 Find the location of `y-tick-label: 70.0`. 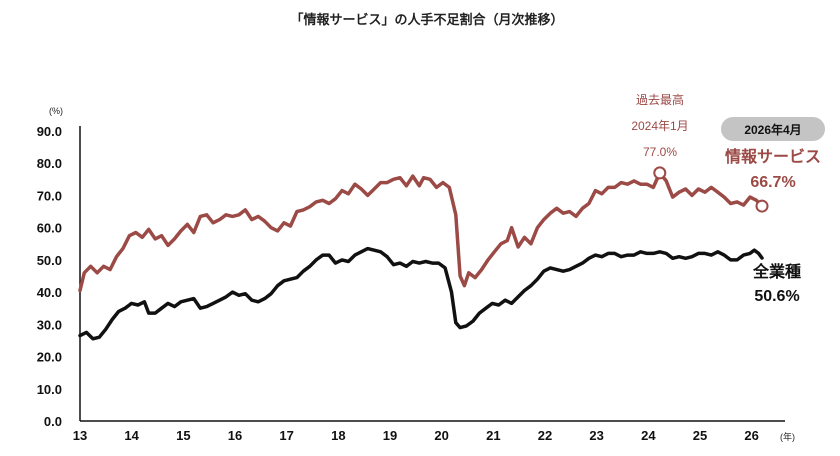

y-tick-label: 70.0 is located at coordinates (49, 195).